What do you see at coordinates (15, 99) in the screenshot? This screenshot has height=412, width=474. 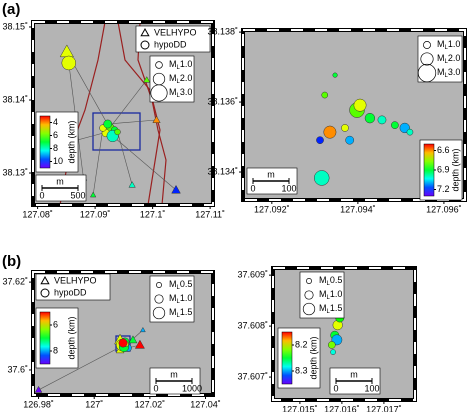 I see `y-tick-label: 38.14˚` at bounding box center [15, 99].